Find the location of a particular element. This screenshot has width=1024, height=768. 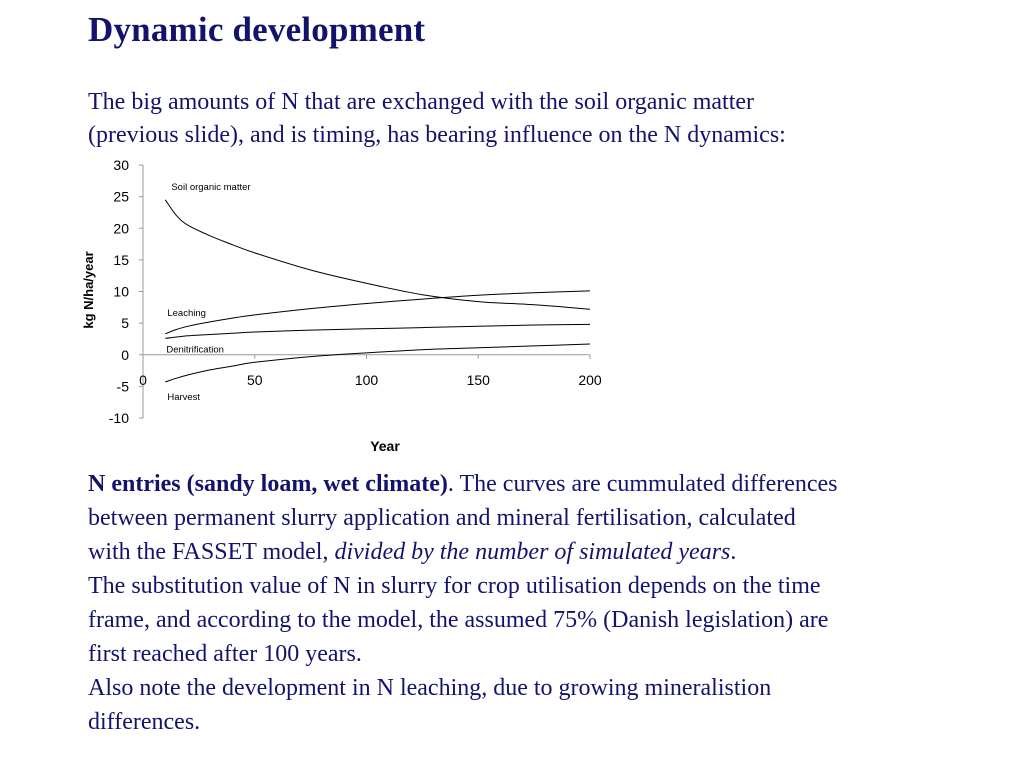

slide-title: Dynamic development is located at coordinates (257, 29).